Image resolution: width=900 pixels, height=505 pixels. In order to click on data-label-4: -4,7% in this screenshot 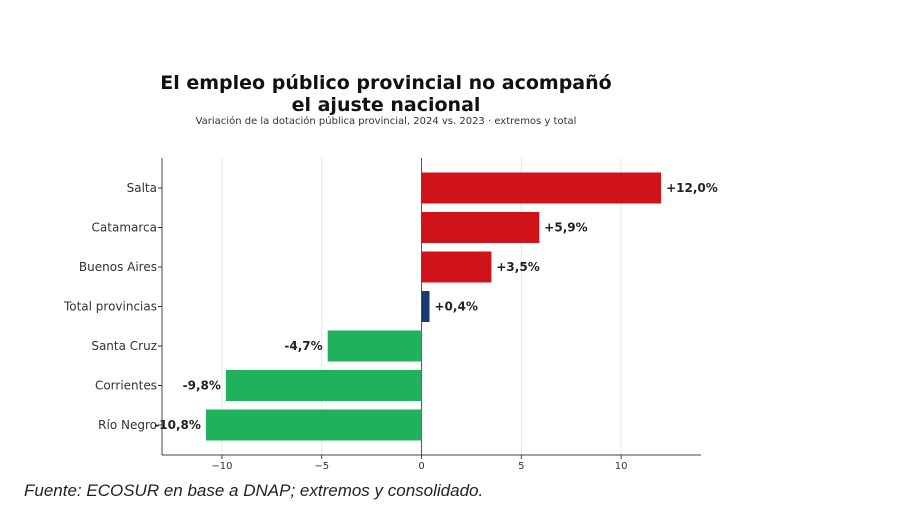, I will do `click(303, 346)`.